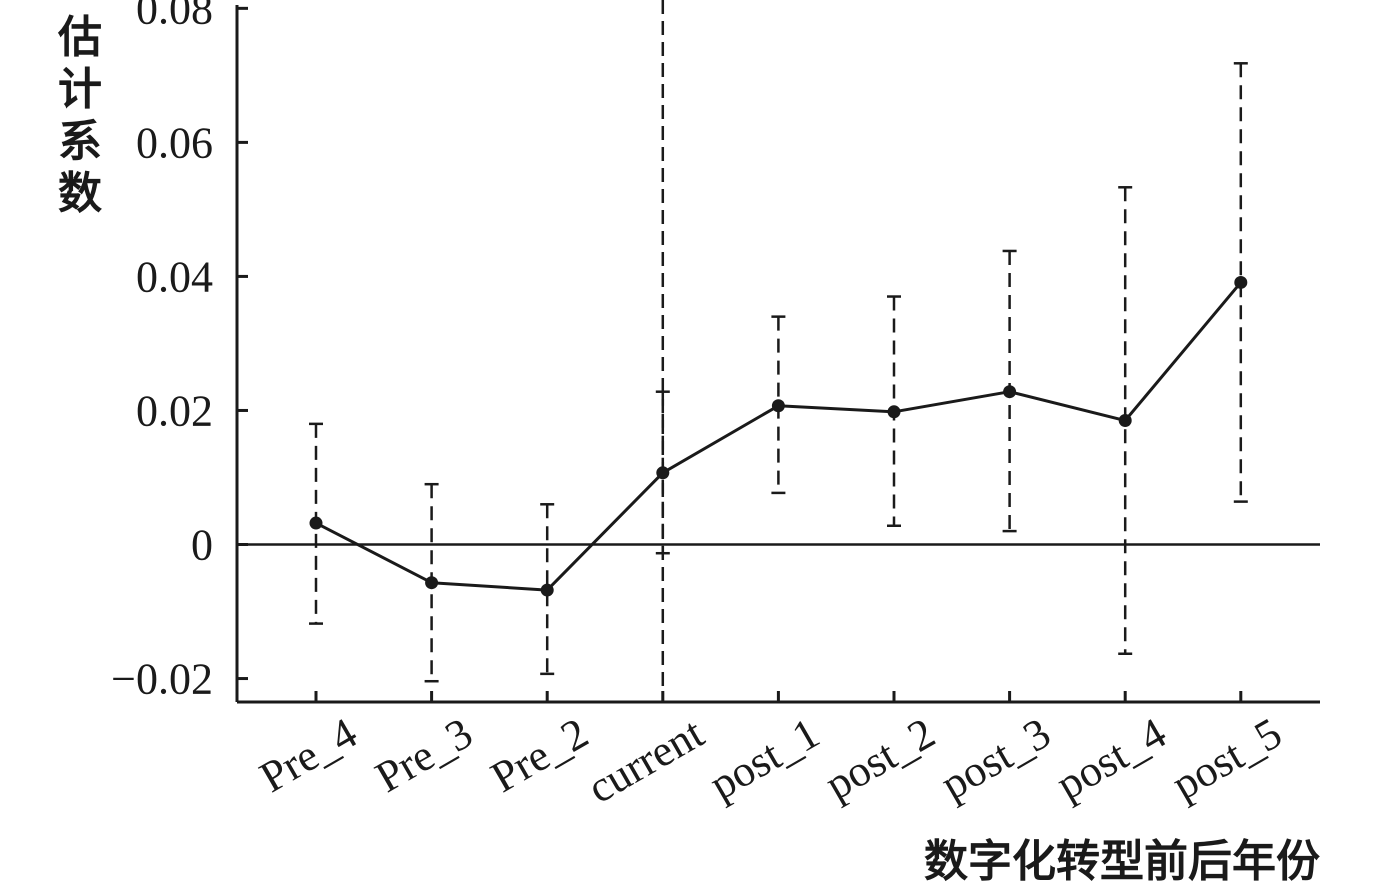 This screenshot has width=1378, height=886. Describe the element at coordinates (80, 89) in the screenshot. I see `y-axis-title-char: 计` at that location.